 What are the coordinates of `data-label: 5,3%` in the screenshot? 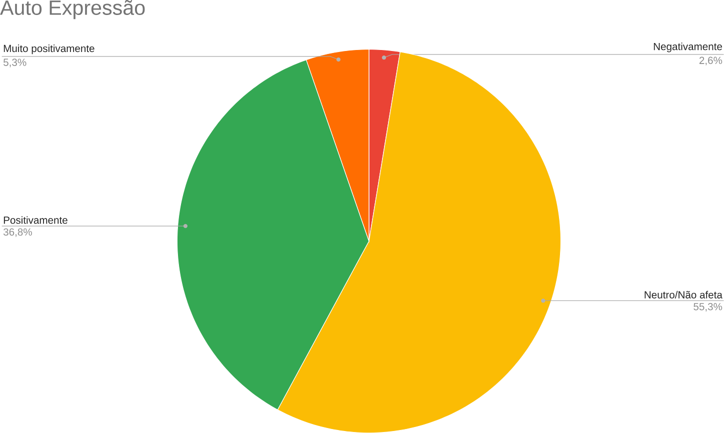 It's located at (15, 63).